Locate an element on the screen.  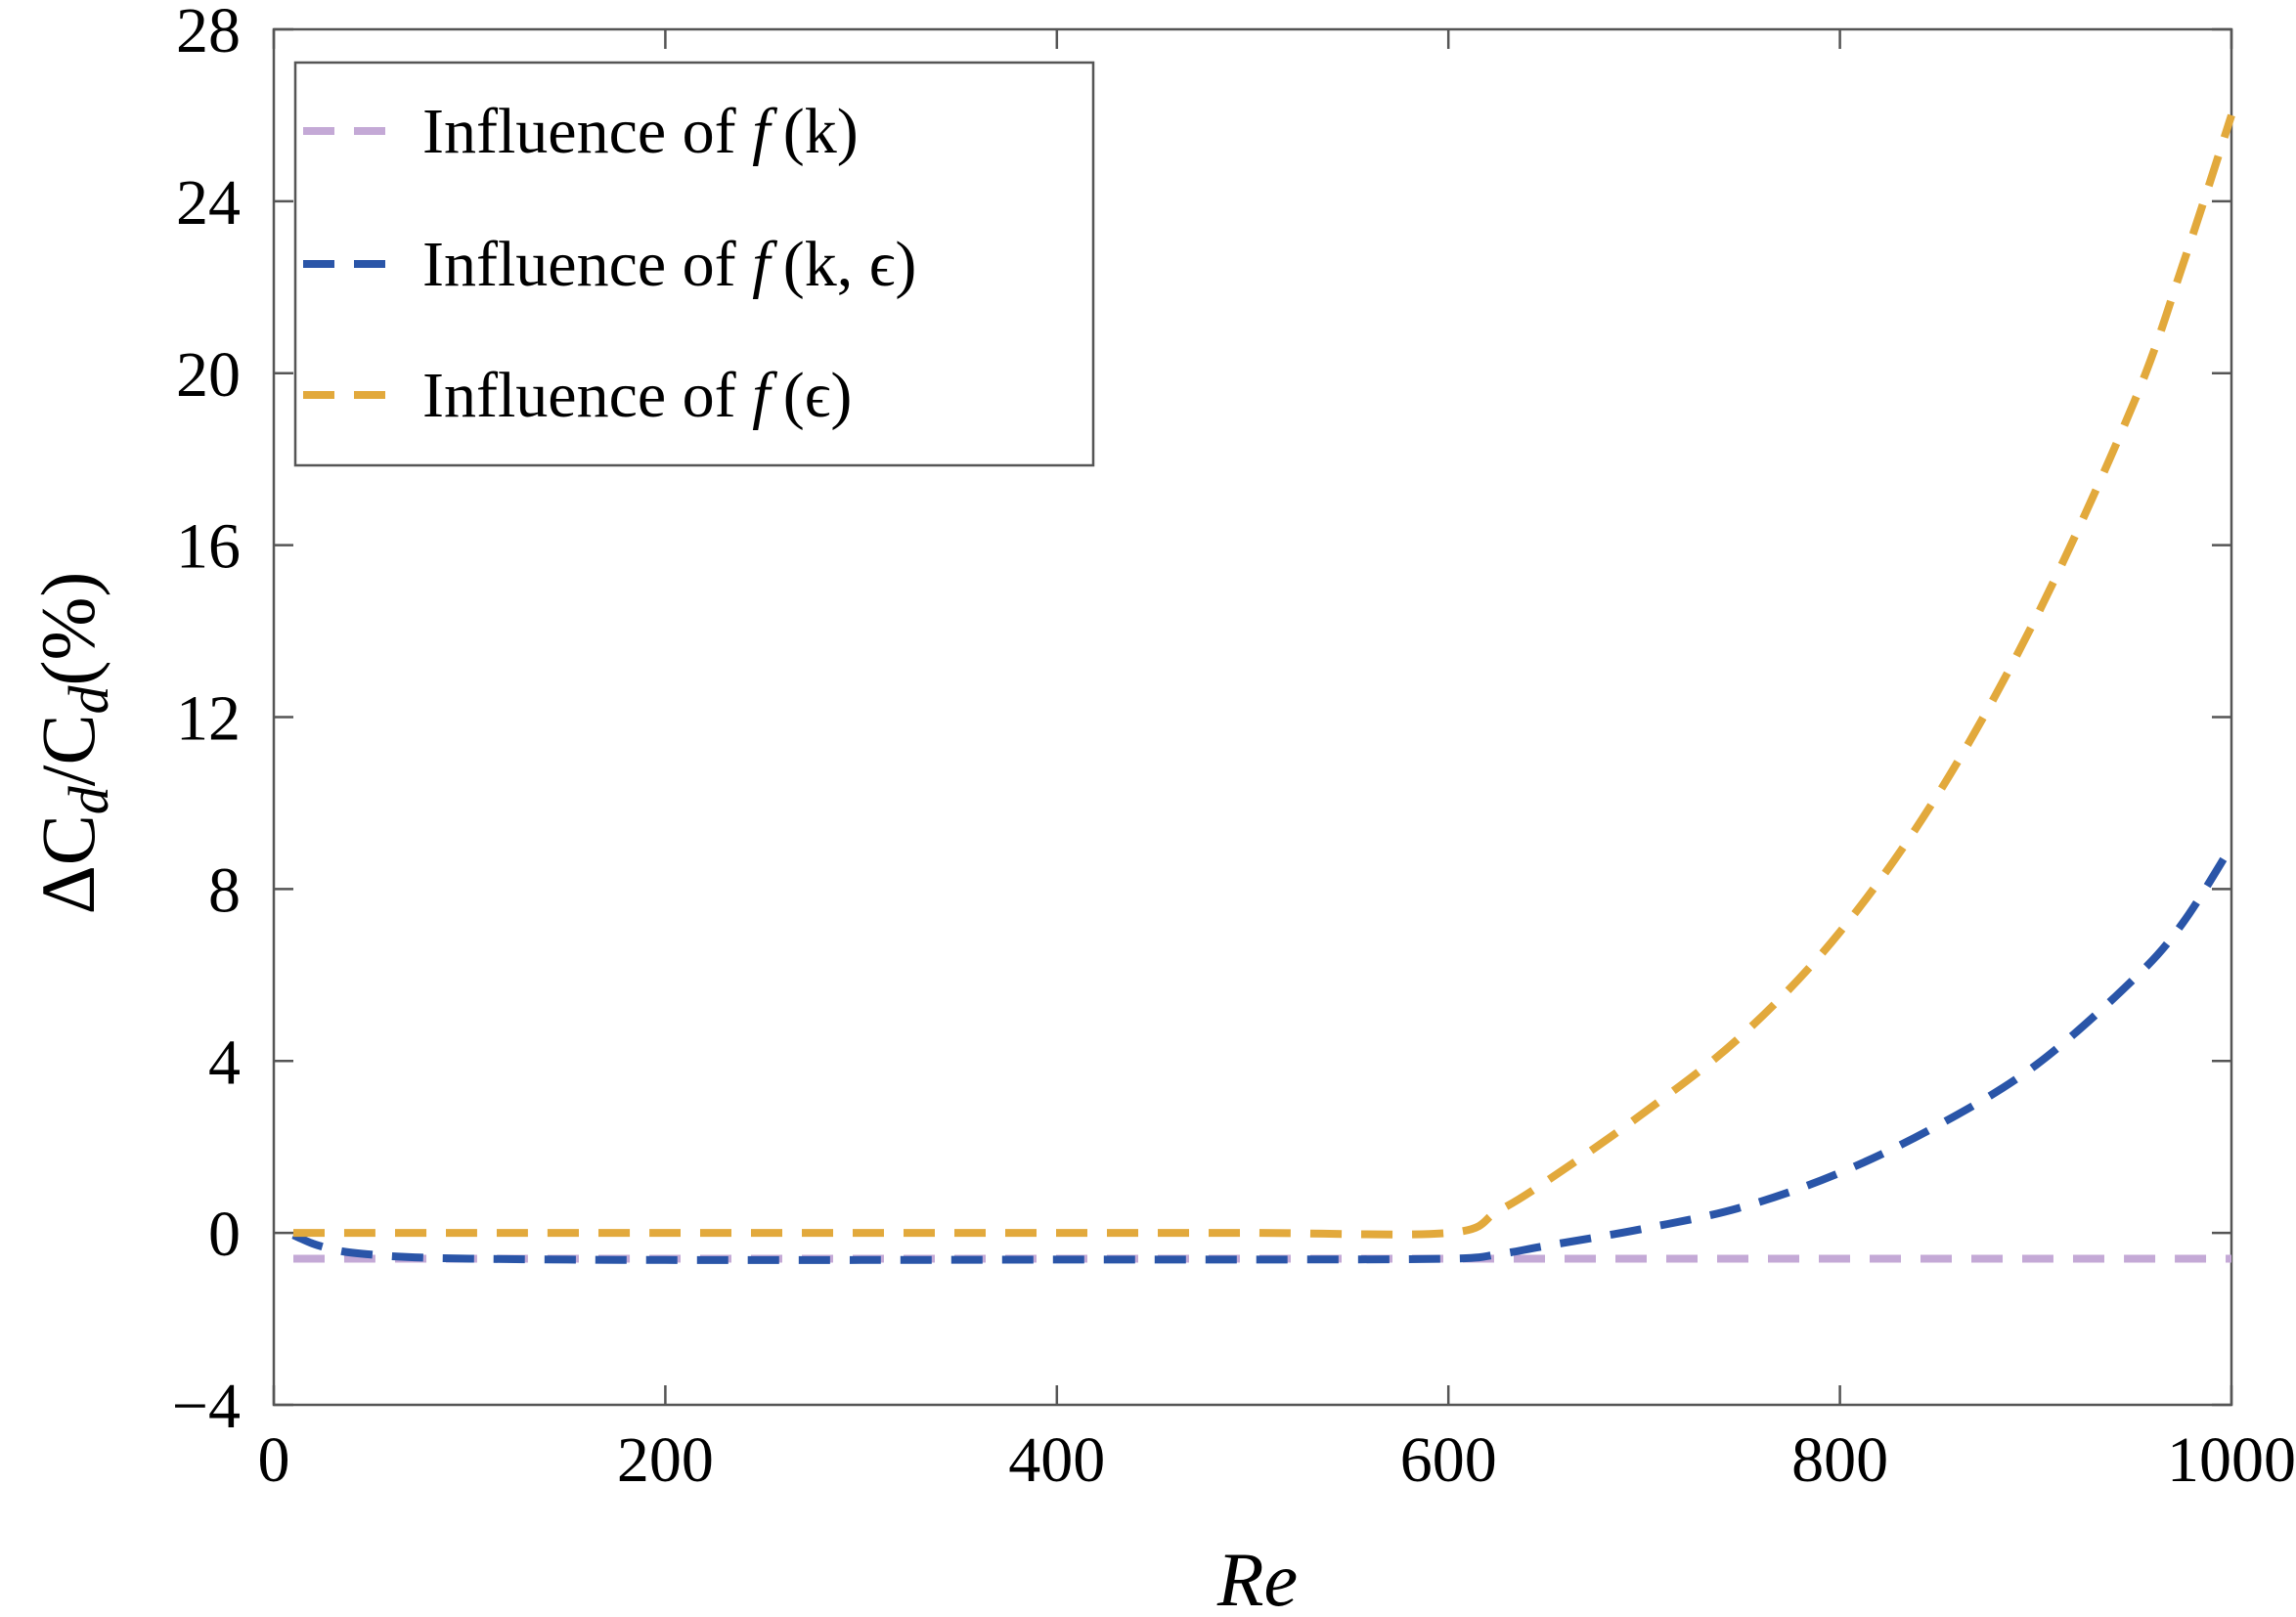
x-tick-label: 200 is located at coordinates (665, 1460).